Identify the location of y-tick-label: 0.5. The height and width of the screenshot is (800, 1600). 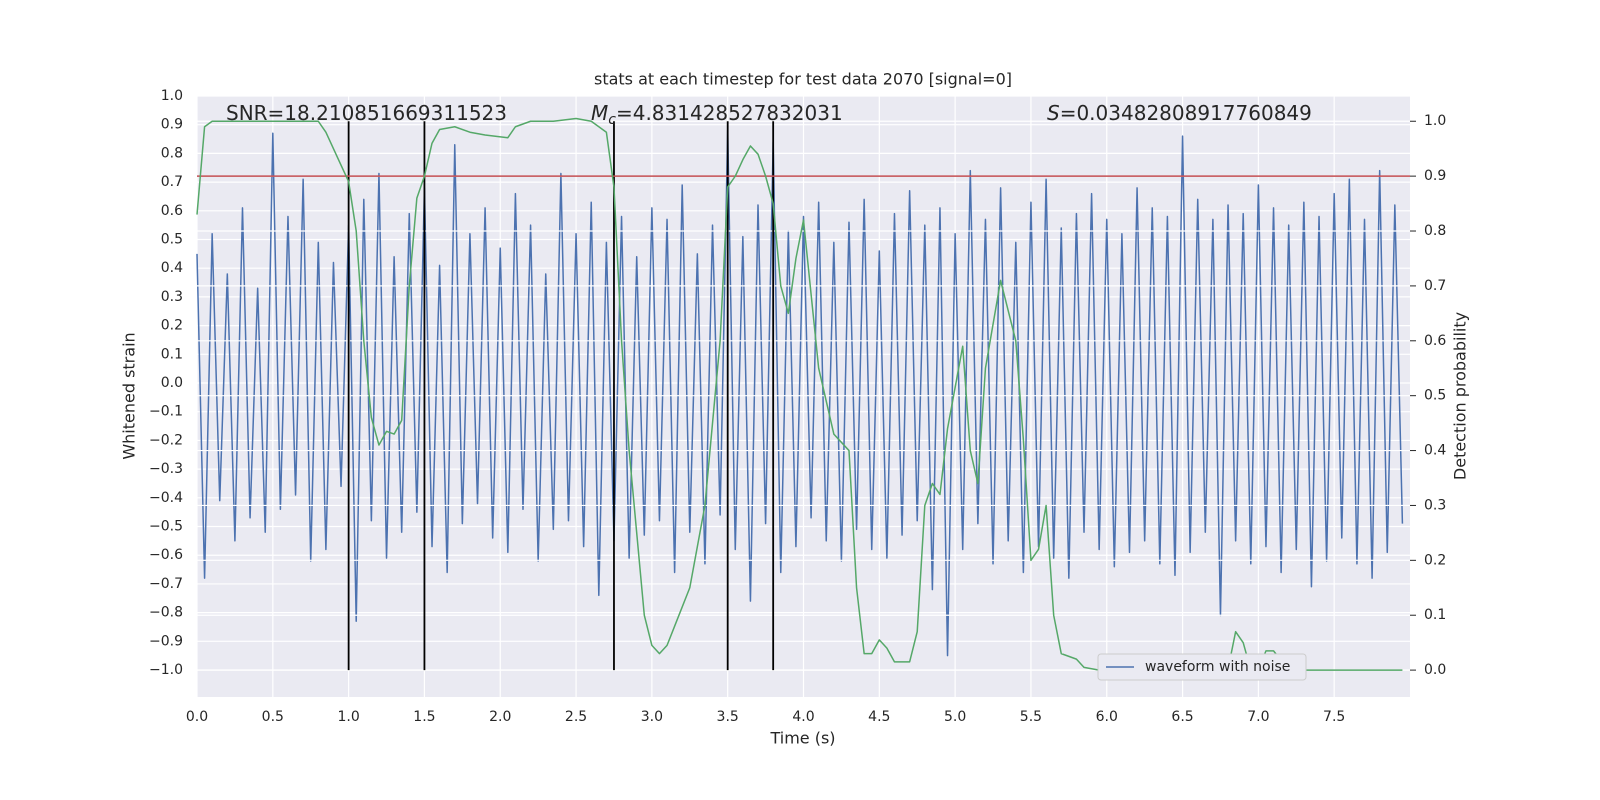
(172, 240).